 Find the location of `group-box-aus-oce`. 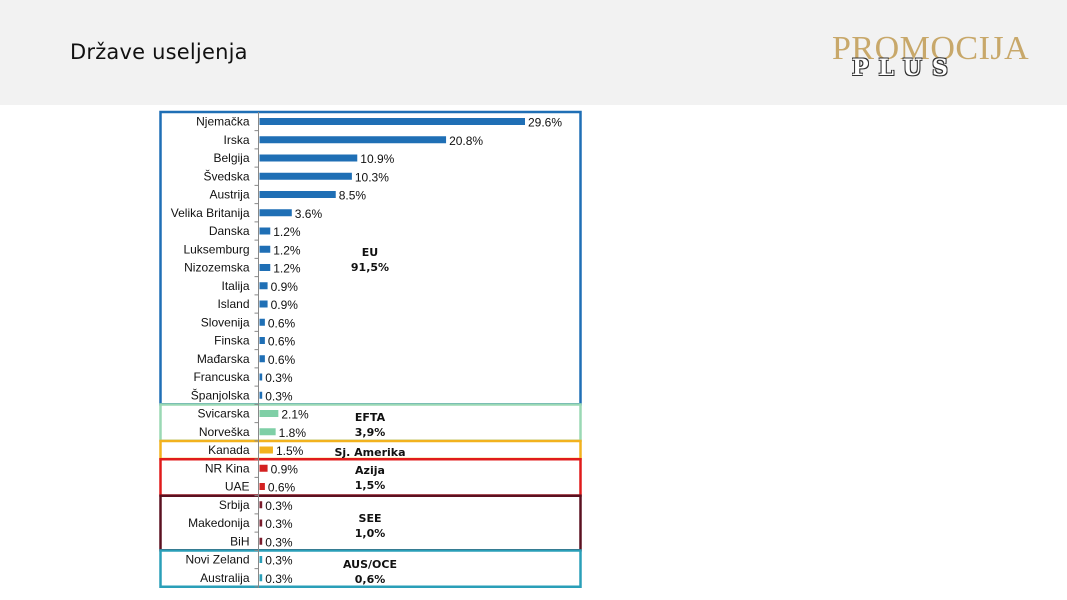

group-box-aus-oce is located at coordinates (370, 568).